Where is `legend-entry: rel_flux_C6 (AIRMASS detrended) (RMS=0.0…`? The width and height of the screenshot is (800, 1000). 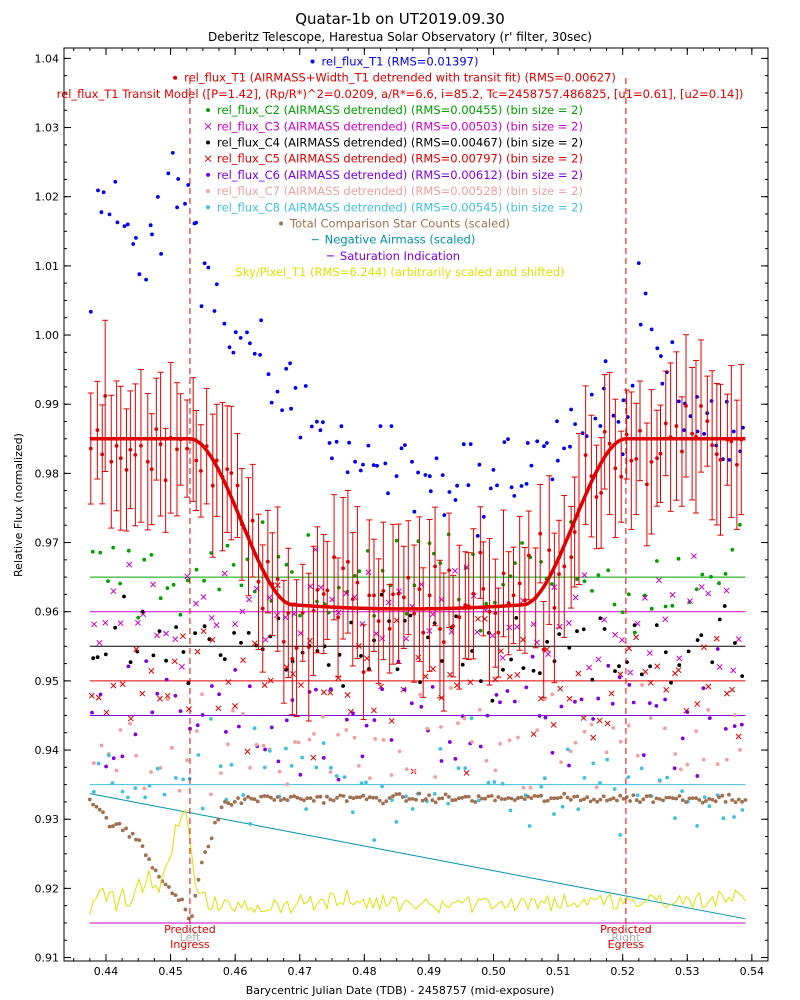
legend-entry: rel_flux_C6 (AIRMASS detrended) (RMS=0.0… is located at coordinates (400, 175).